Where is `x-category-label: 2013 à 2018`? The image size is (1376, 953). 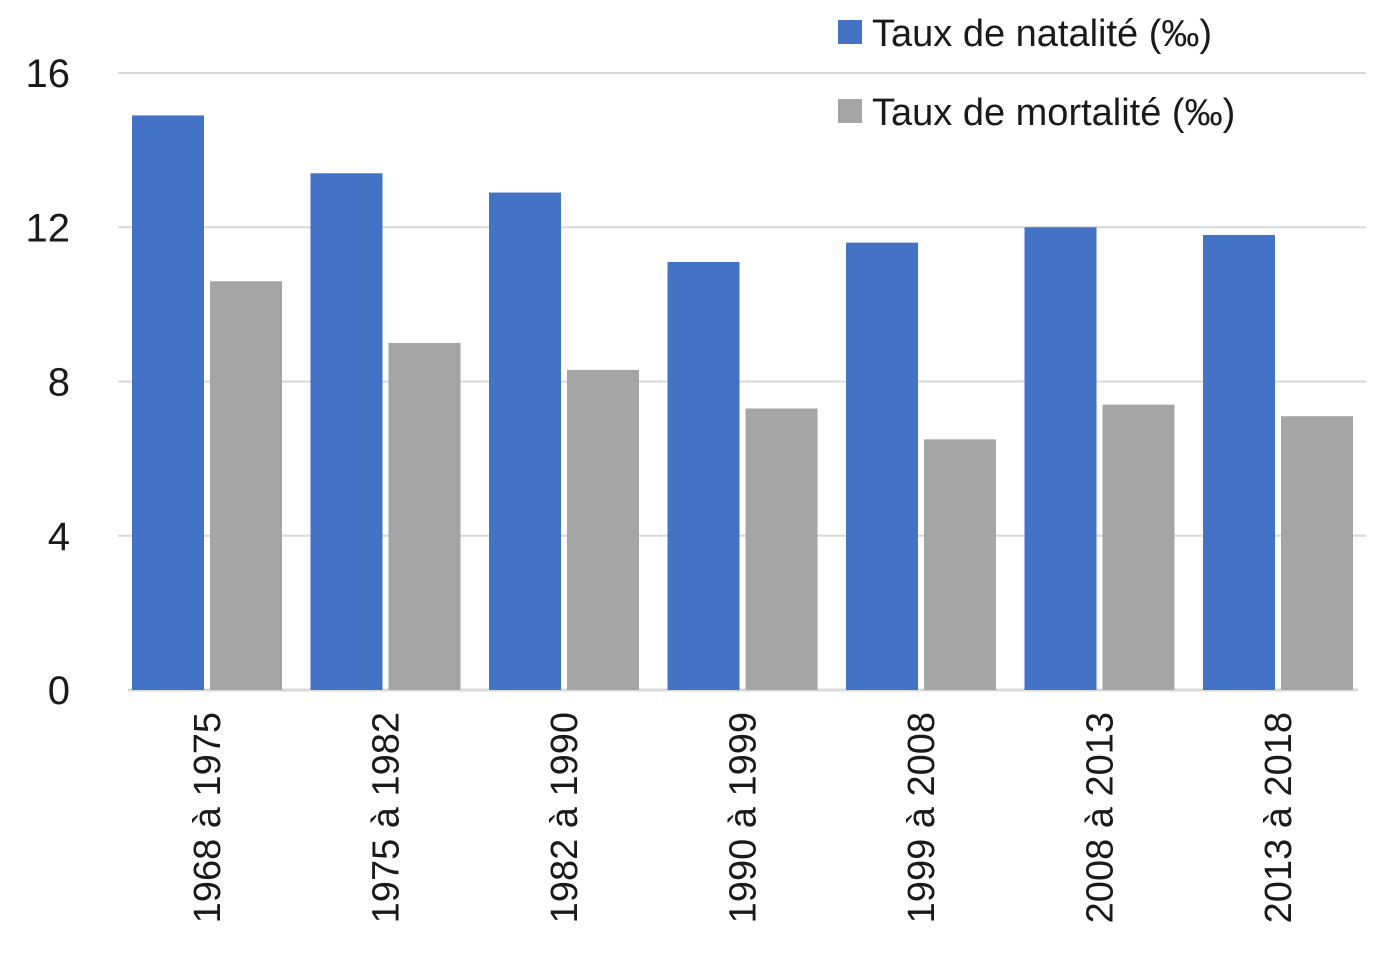
x-category-label: 2013 à 2018 is located at coordinates (1279, 817).